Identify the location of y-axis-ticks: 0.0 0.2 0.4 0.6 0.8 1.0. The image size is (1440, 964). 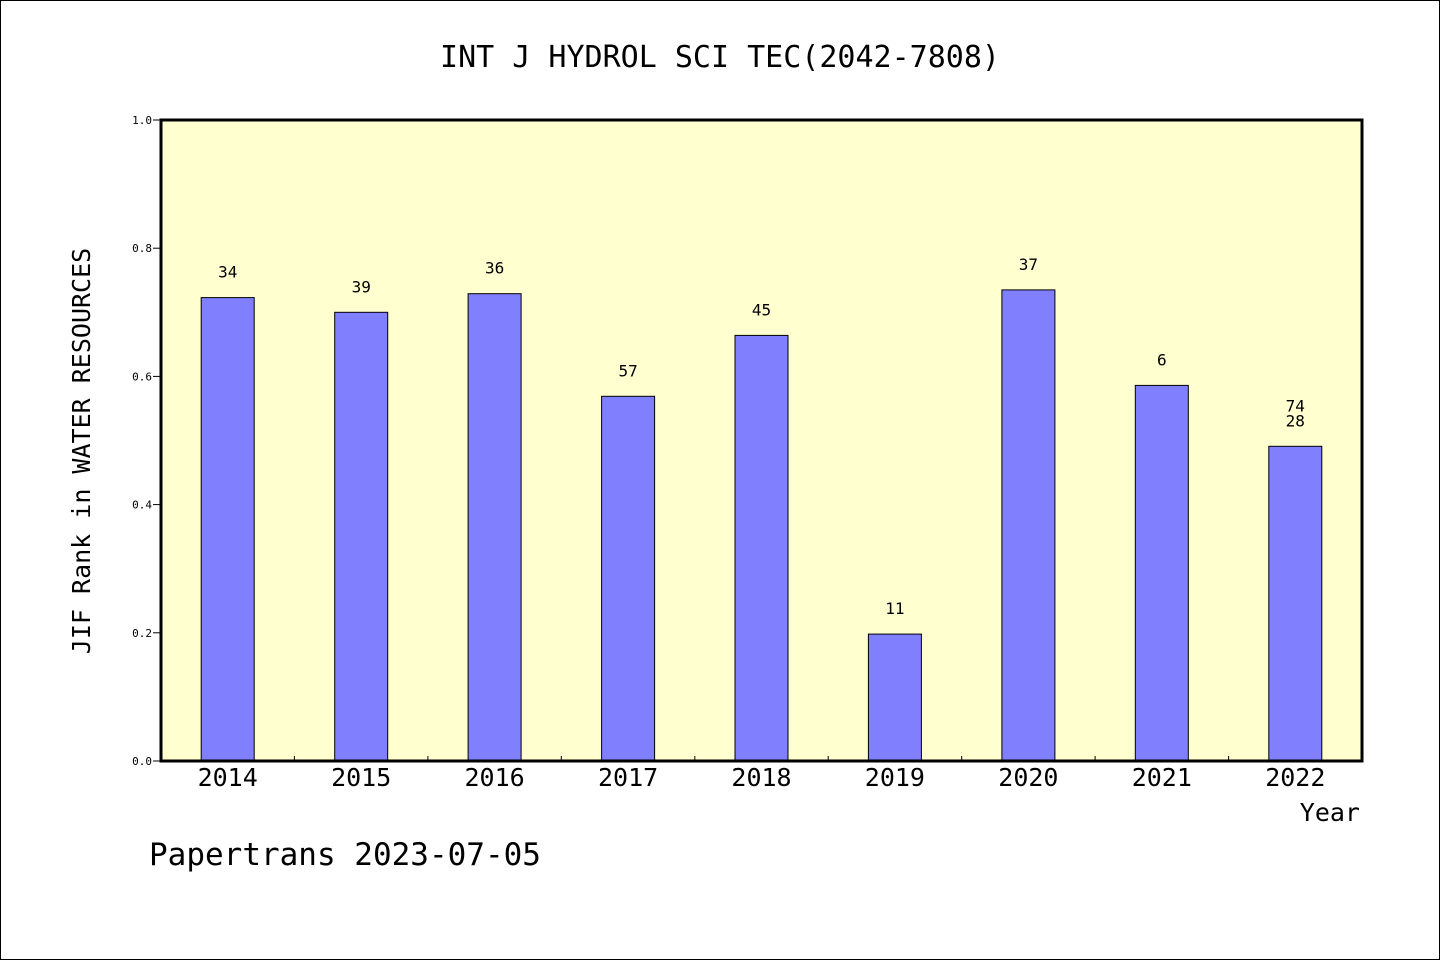
(146, 441).